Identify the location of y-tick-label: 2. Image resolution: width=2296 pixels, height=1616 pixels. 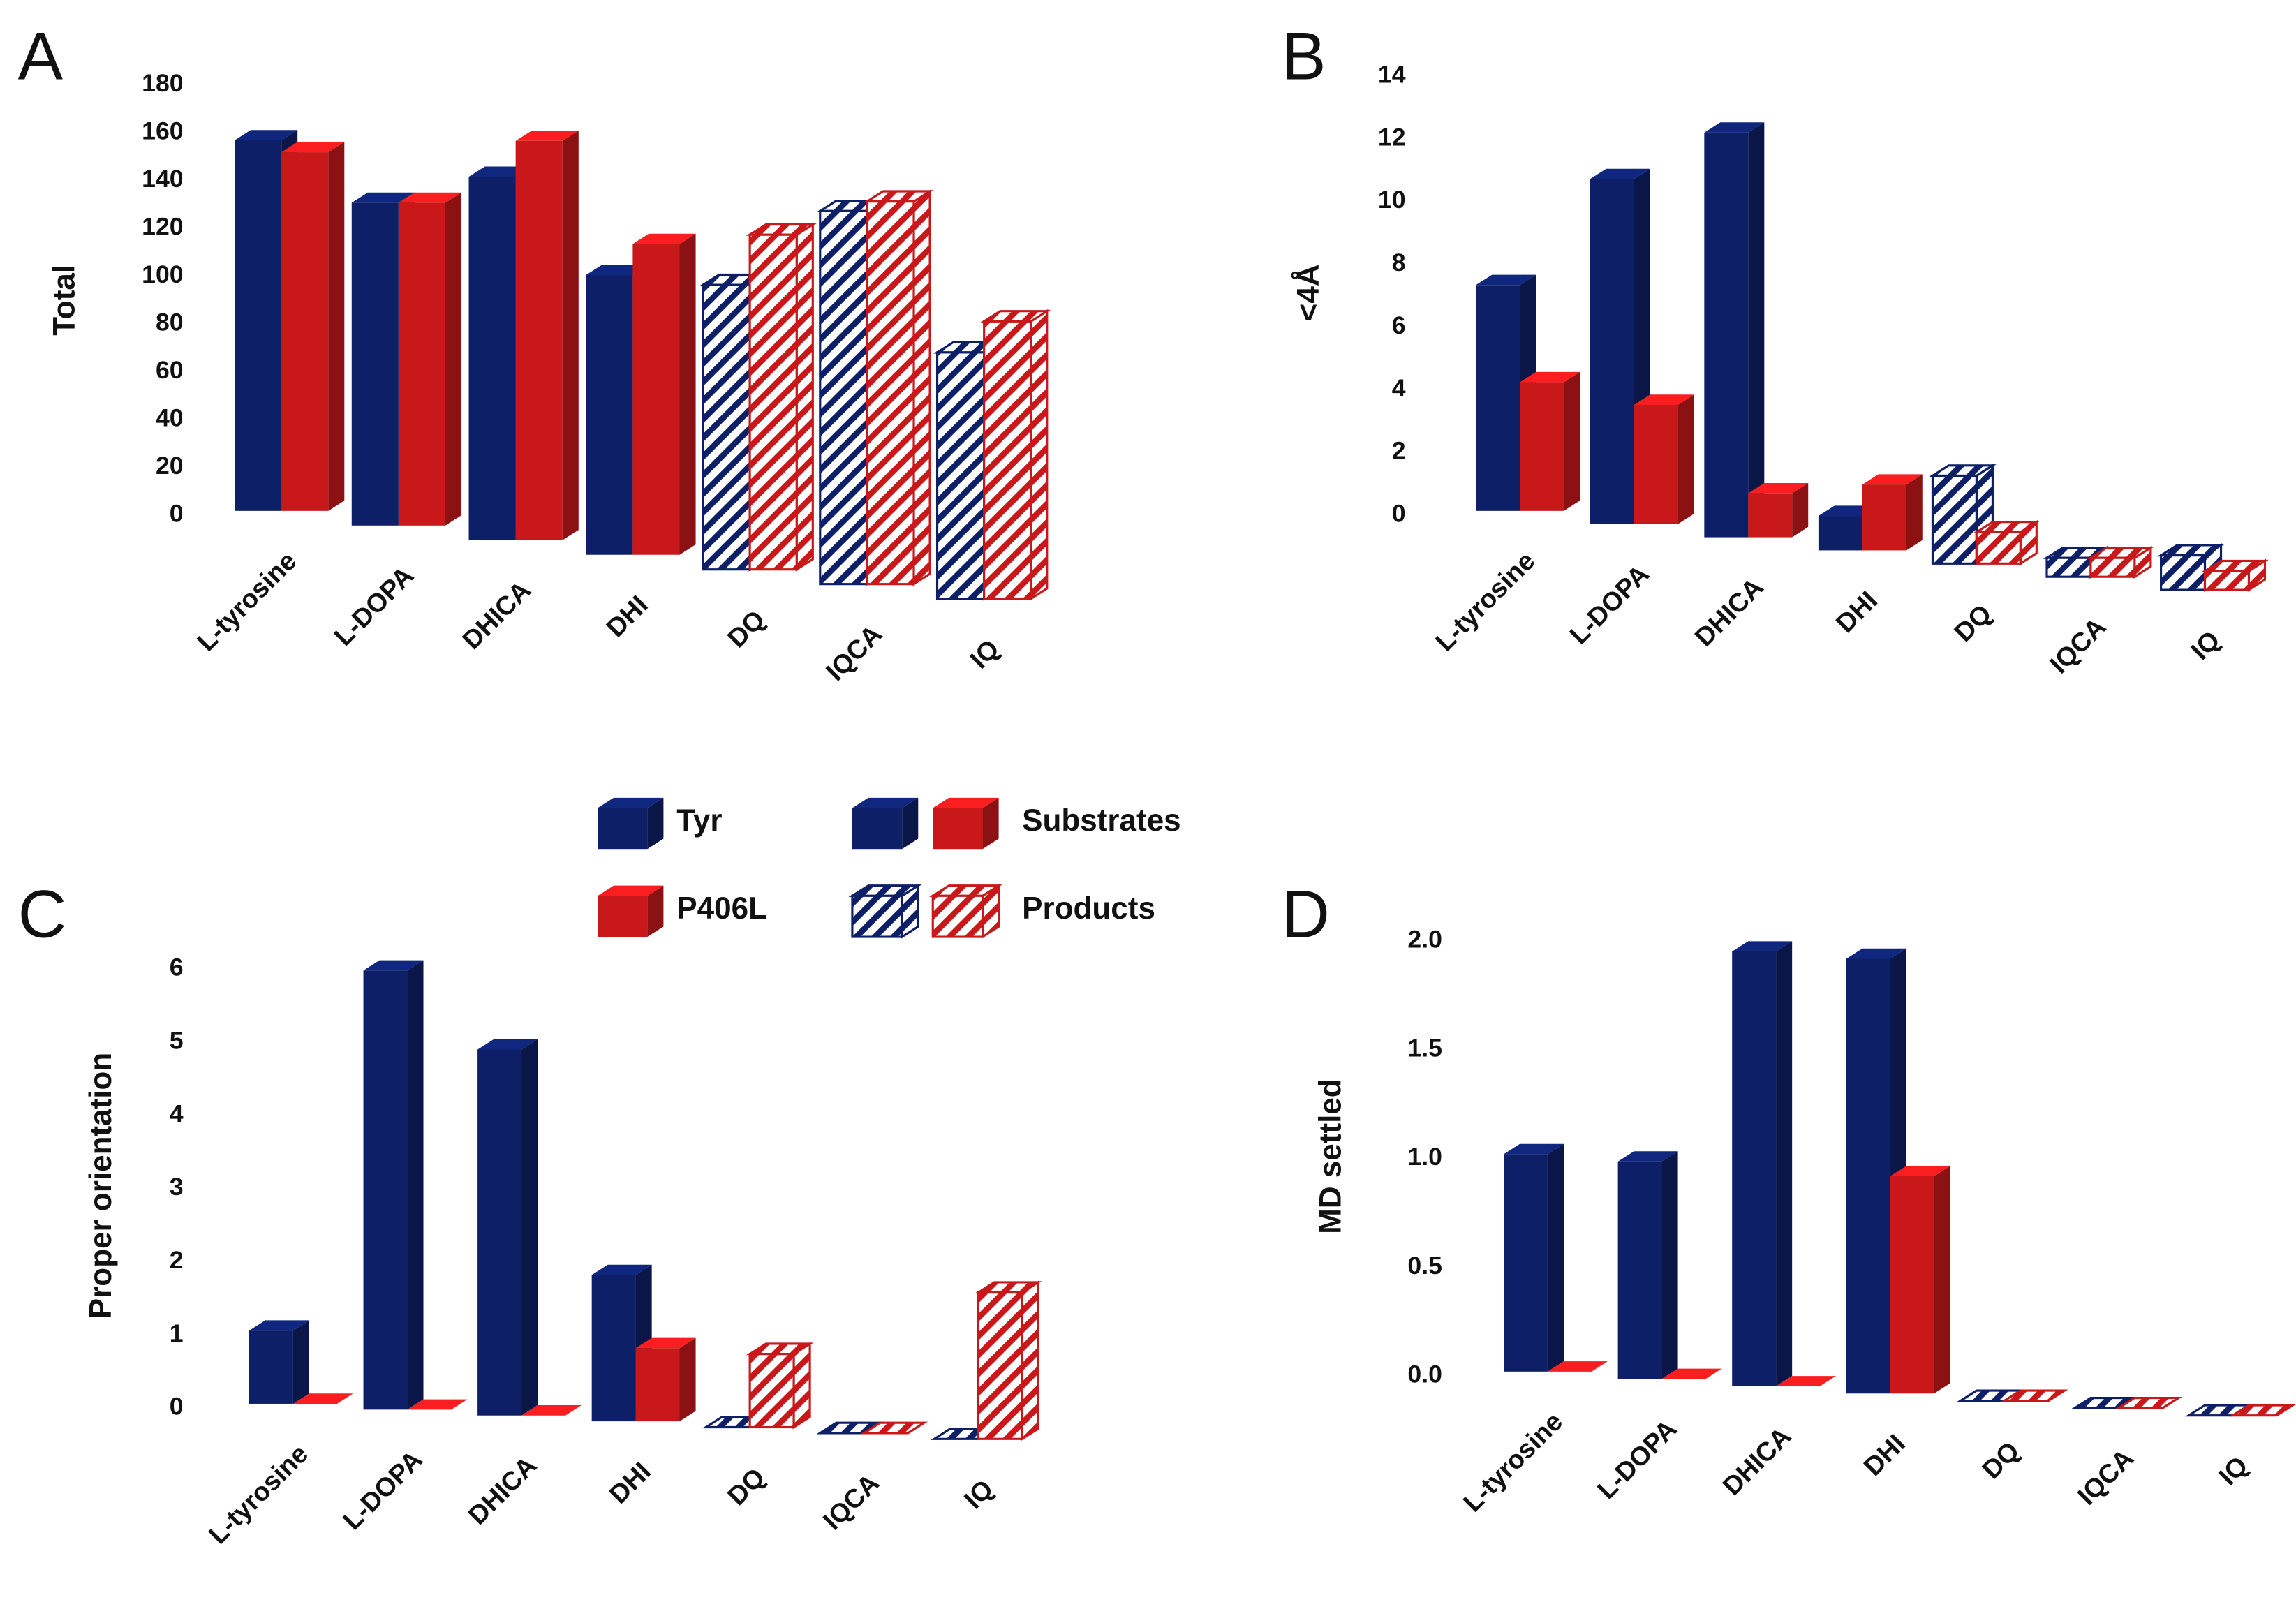
(177, 1260).